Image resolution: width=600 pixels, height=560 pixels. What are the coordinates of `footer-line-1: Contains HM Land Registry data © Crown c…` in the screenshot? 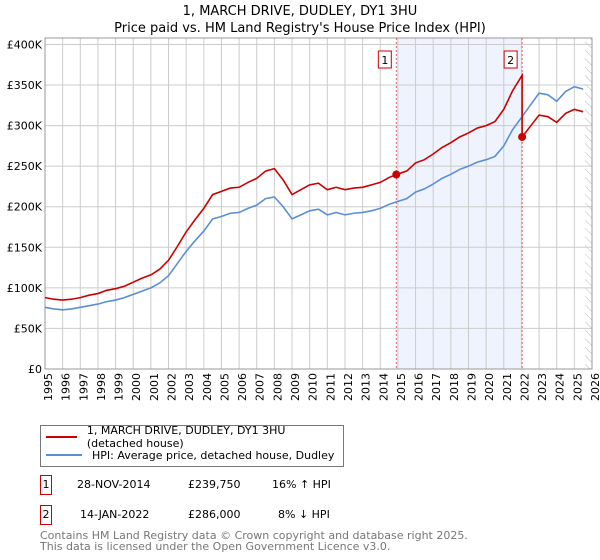 It's located at (254, 535).